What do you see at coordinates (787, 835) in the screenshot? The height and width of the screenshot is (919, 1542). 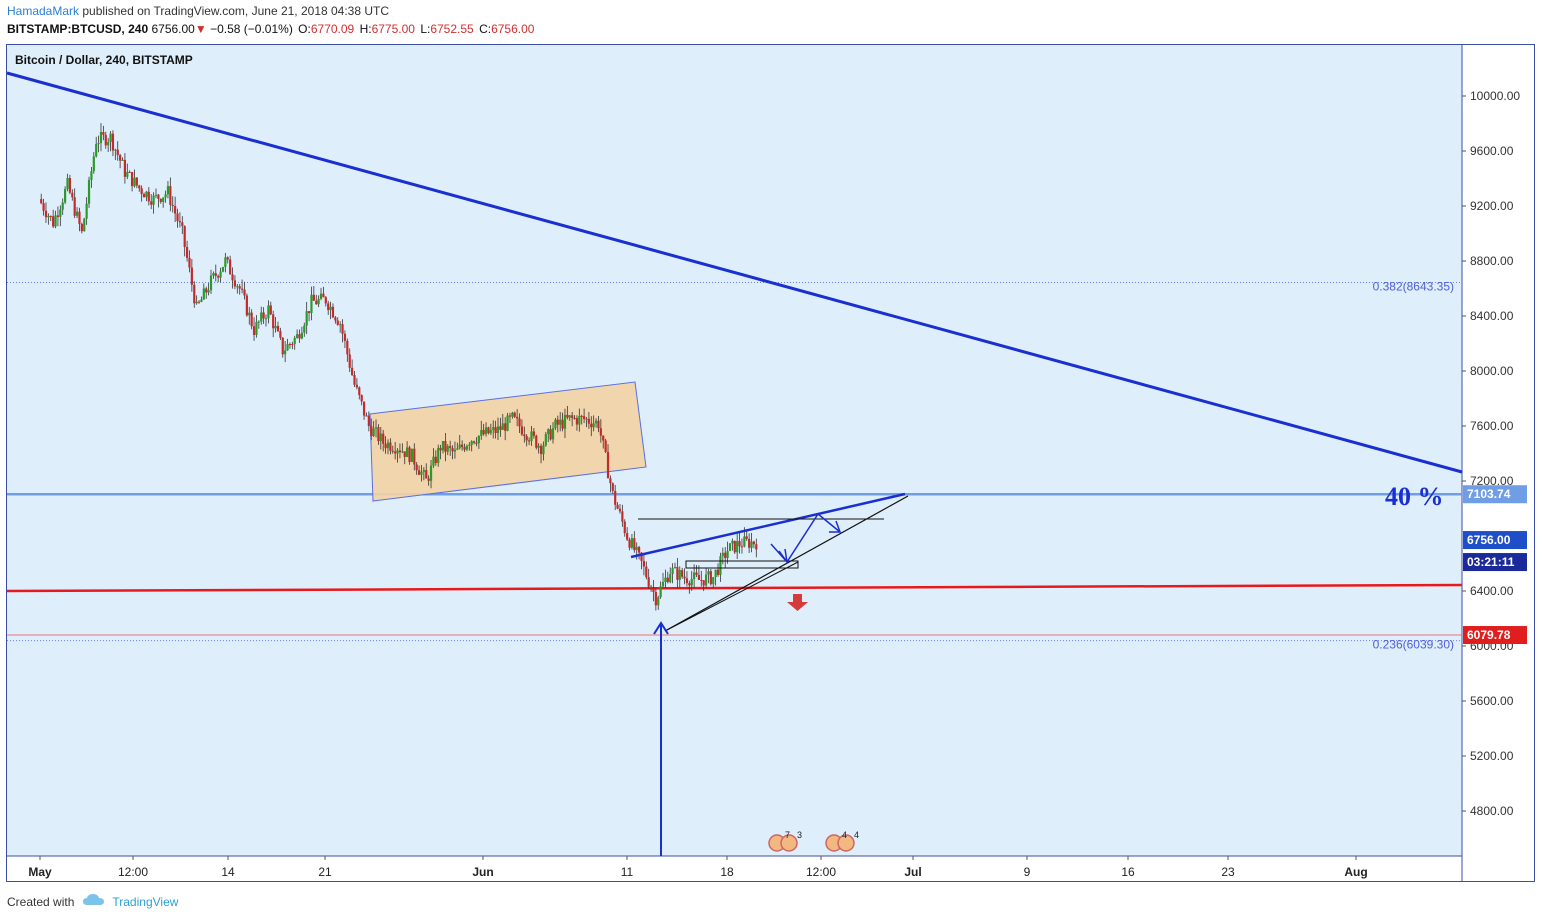 I see `event-count: 7` at bounding box center [787, 835].